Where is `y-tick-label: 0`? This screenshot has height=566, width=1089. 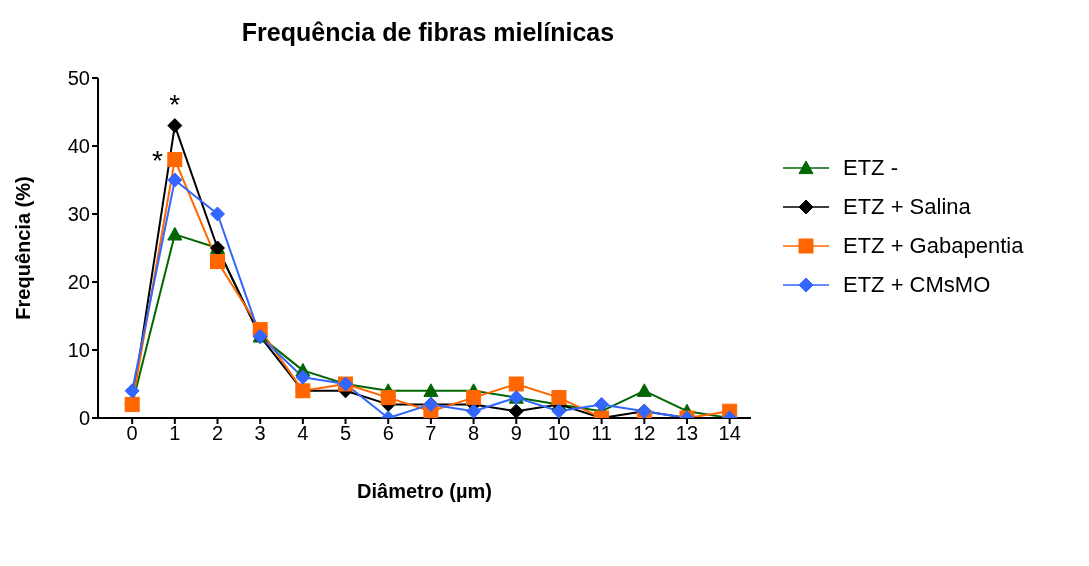
y-tick-label: 0 is located at coordinates (84, 418).